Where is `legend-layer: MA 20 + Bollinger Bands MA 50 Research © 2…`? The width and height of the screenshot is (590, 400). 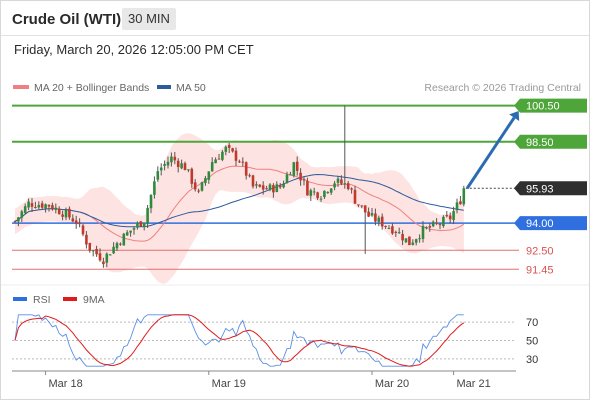
legend-layer: MA 20 + Bollinger Bands MA 50 Research © 2… is located at coordinates (297, 88).